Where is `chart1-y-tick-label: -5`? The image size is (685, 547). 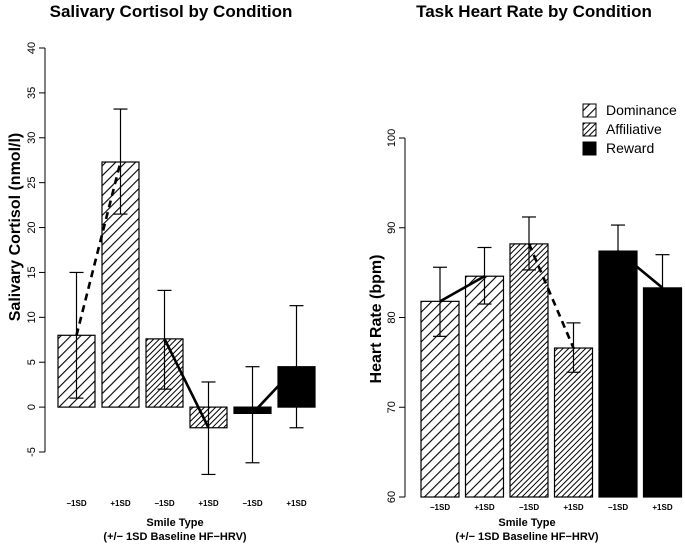 chart1-y-tick-label: -5 is located at coordinates (32, 452).